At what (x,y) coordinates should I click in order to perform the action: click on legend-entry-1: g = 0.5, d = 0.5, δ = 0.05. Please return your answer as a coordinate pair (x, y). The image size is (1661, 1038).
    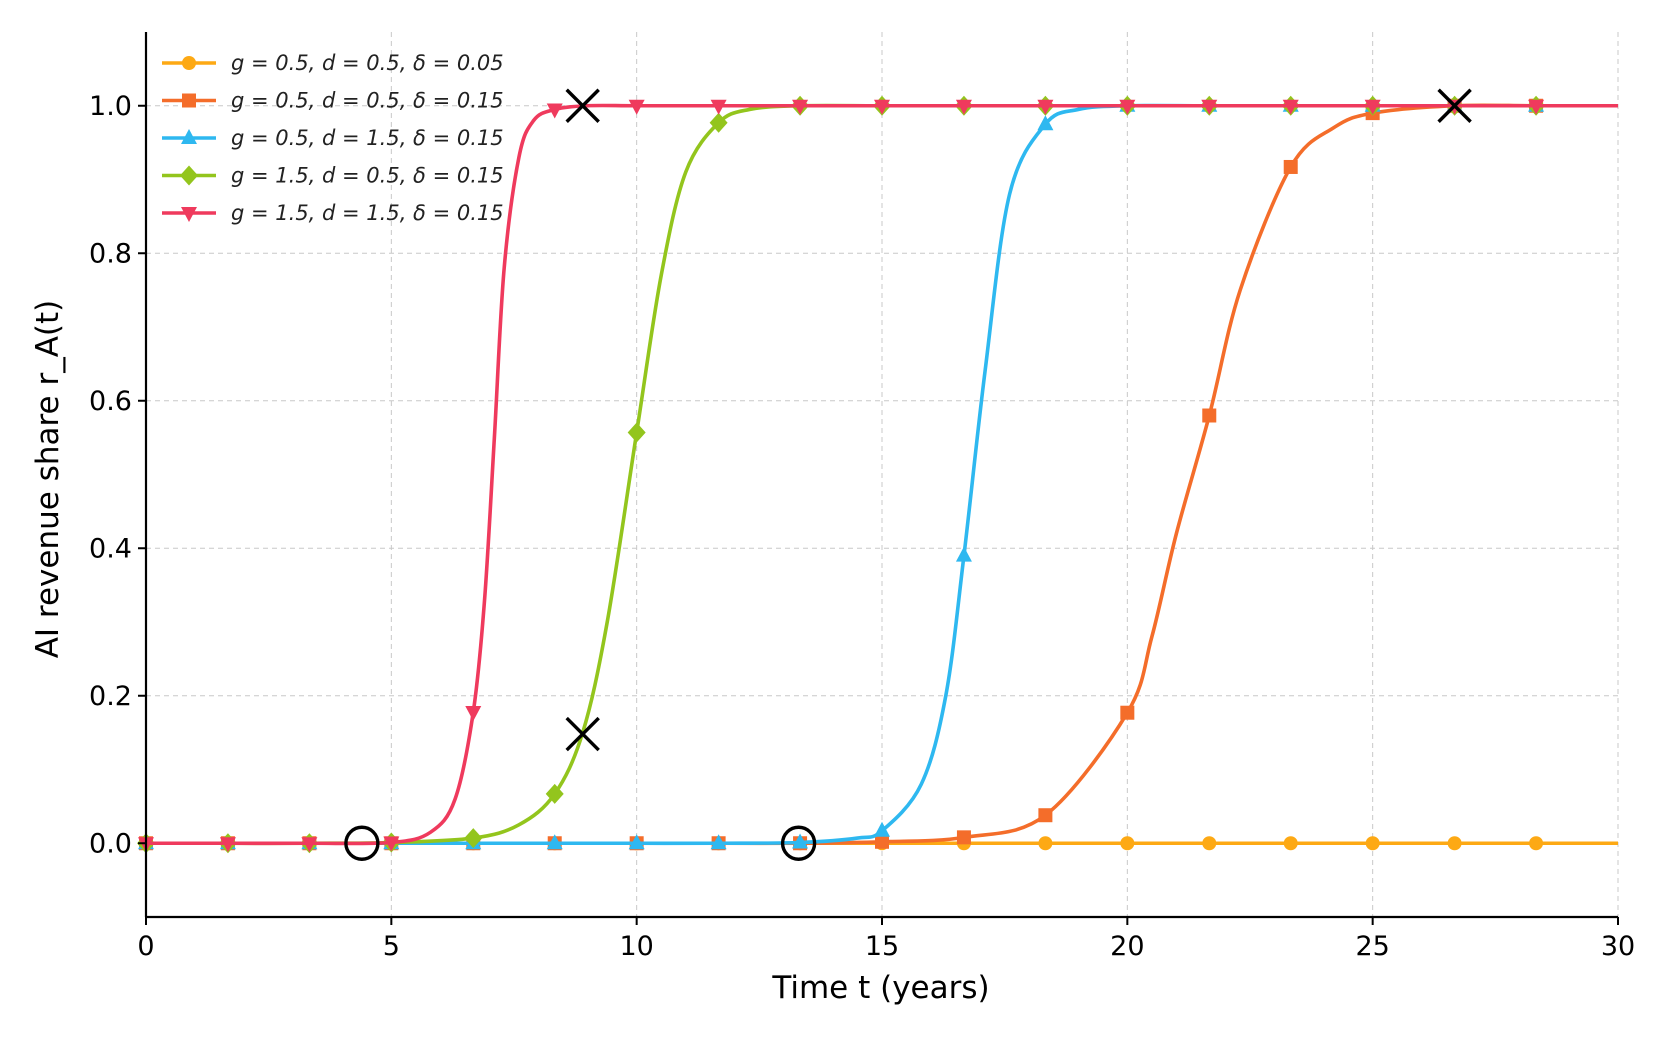
    Looking at the image, I should click on (333, 63).